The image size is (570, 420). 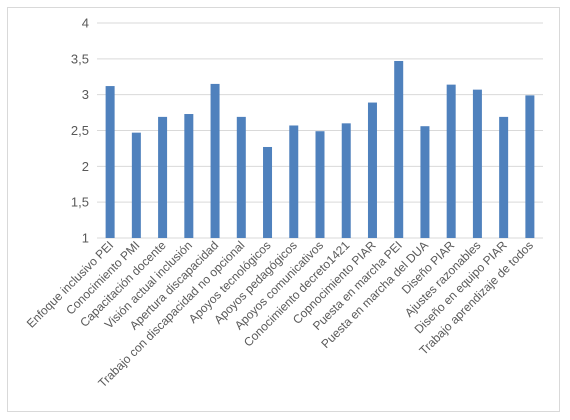 I want to click on y-tick-label: 4, so click(x=85, y=23).